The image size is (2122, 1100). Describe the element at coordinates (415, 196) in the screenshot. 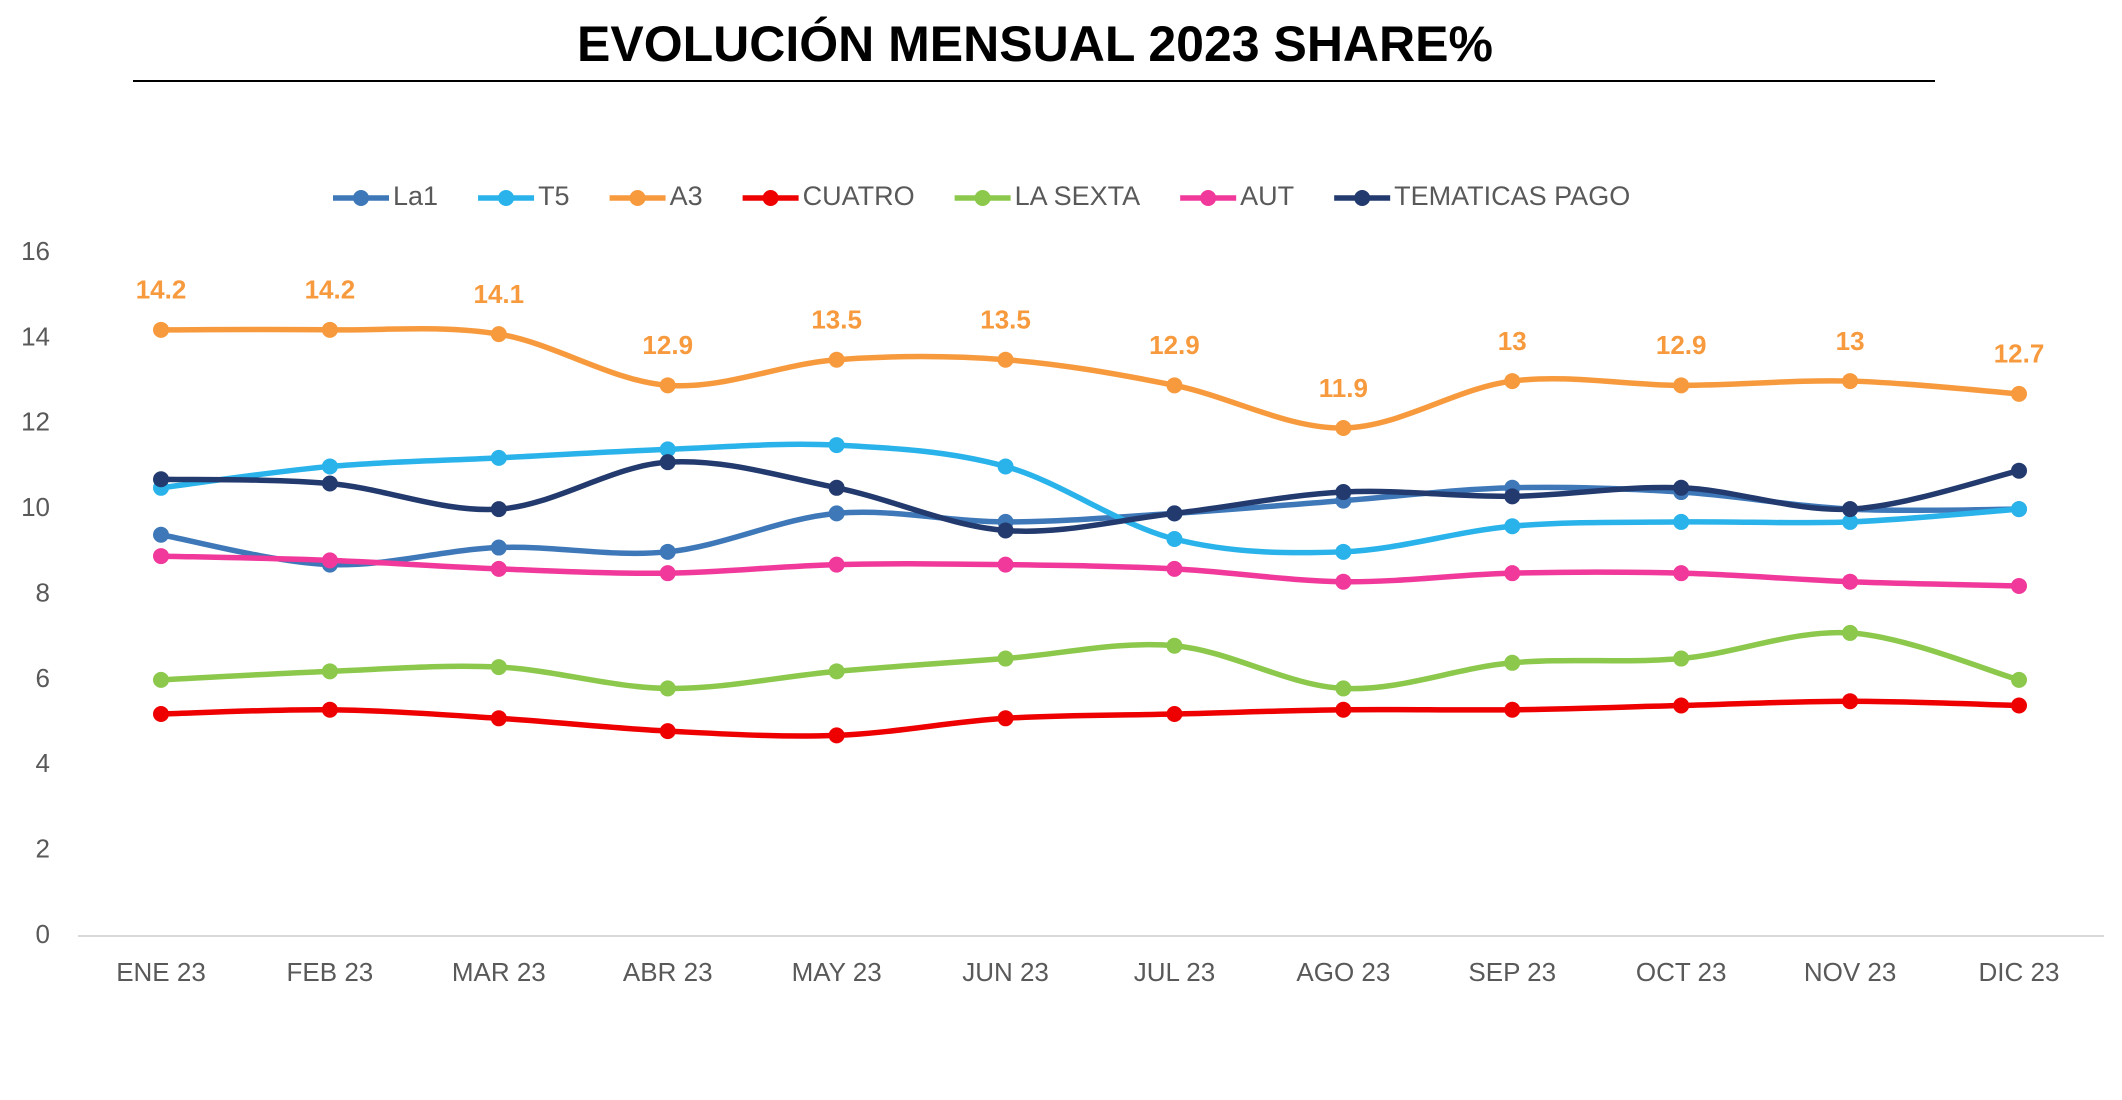

I see `legend-label: La1` at that location.